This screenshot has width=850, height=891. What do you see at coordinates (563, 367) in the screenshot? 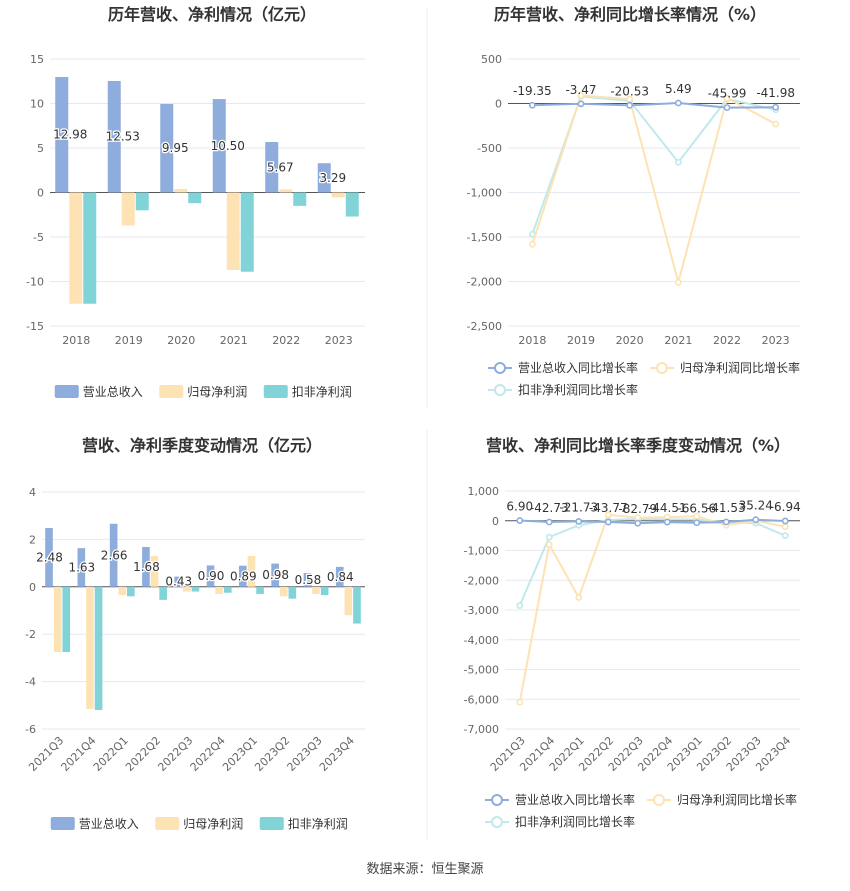
I see `chart2-legend-item: 营业总收入同比增长率` at bounding box center [563, 367].